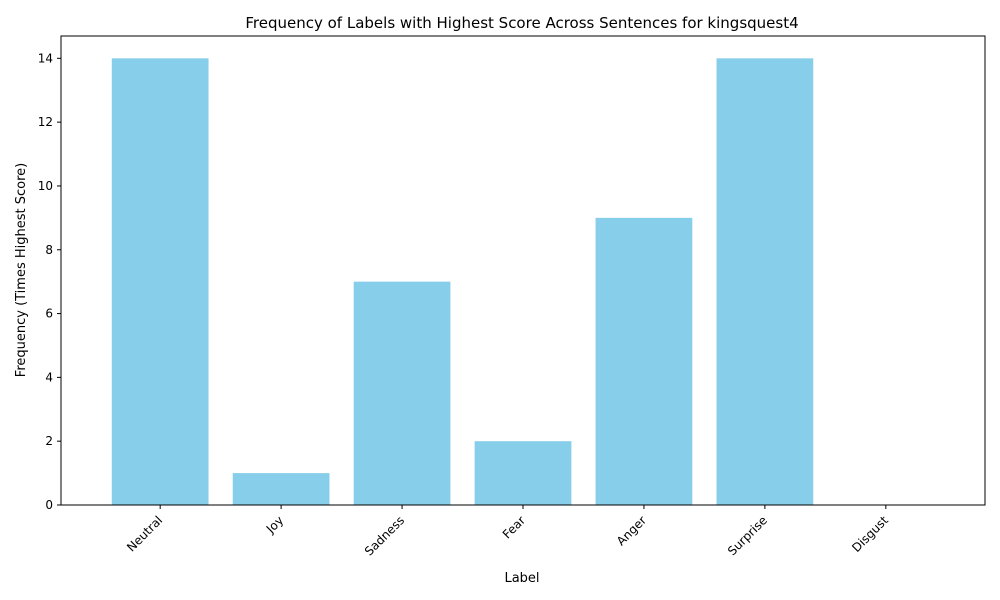  Describe the element at coordinates (274, 524) in the screenshot. I see `x-tick-label-joy: Joy` at that location.